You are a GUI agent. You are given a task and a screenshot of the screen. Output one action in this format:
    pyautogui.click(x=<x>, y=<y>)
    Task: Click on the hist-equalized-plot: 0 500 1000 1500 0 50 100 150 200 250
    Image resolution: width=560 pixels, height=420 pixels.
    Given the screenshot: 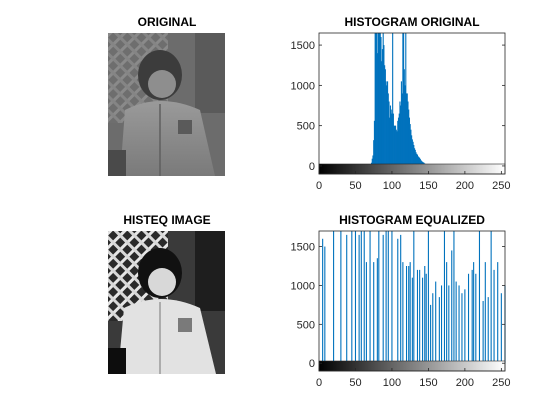 What is the action you would take?
    pyautogui.click(x=401, y=309)
    